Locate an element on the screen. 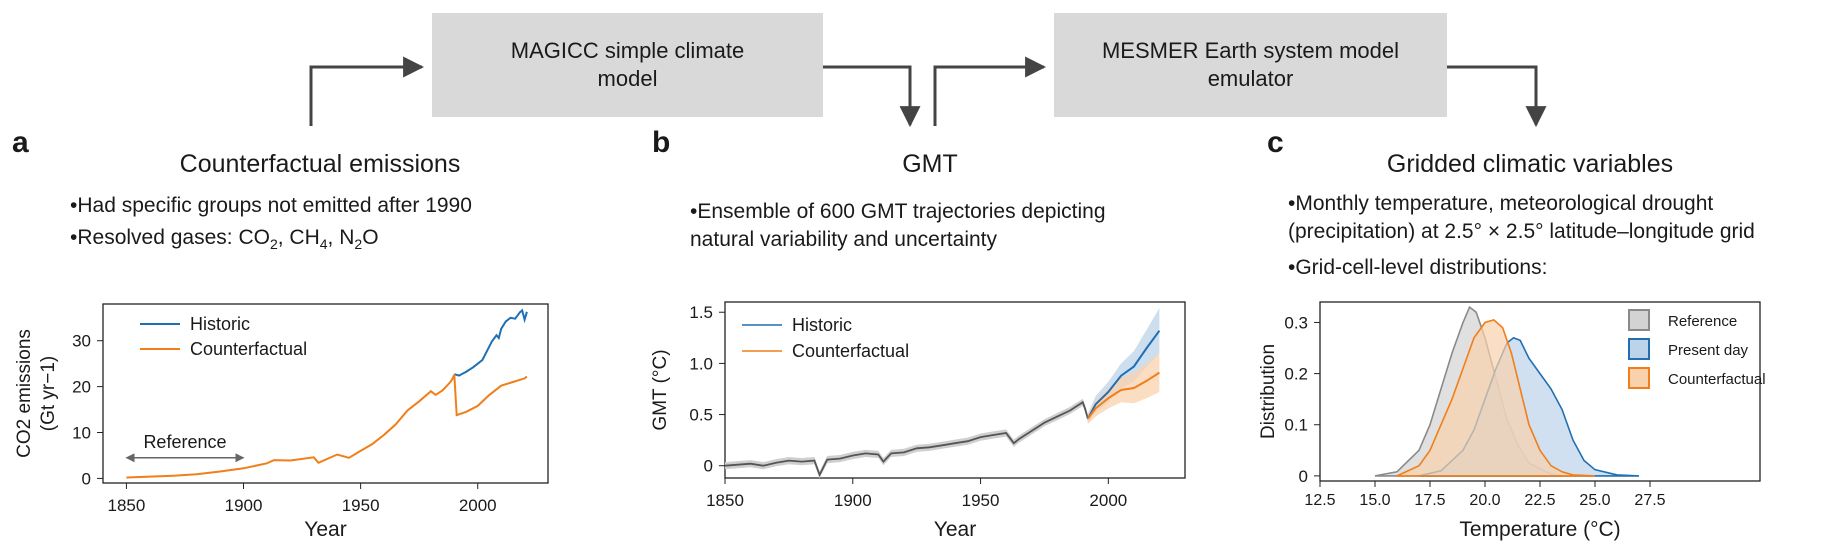  chart-a-ytick-label: 30 is located at coordinates (81, 341).